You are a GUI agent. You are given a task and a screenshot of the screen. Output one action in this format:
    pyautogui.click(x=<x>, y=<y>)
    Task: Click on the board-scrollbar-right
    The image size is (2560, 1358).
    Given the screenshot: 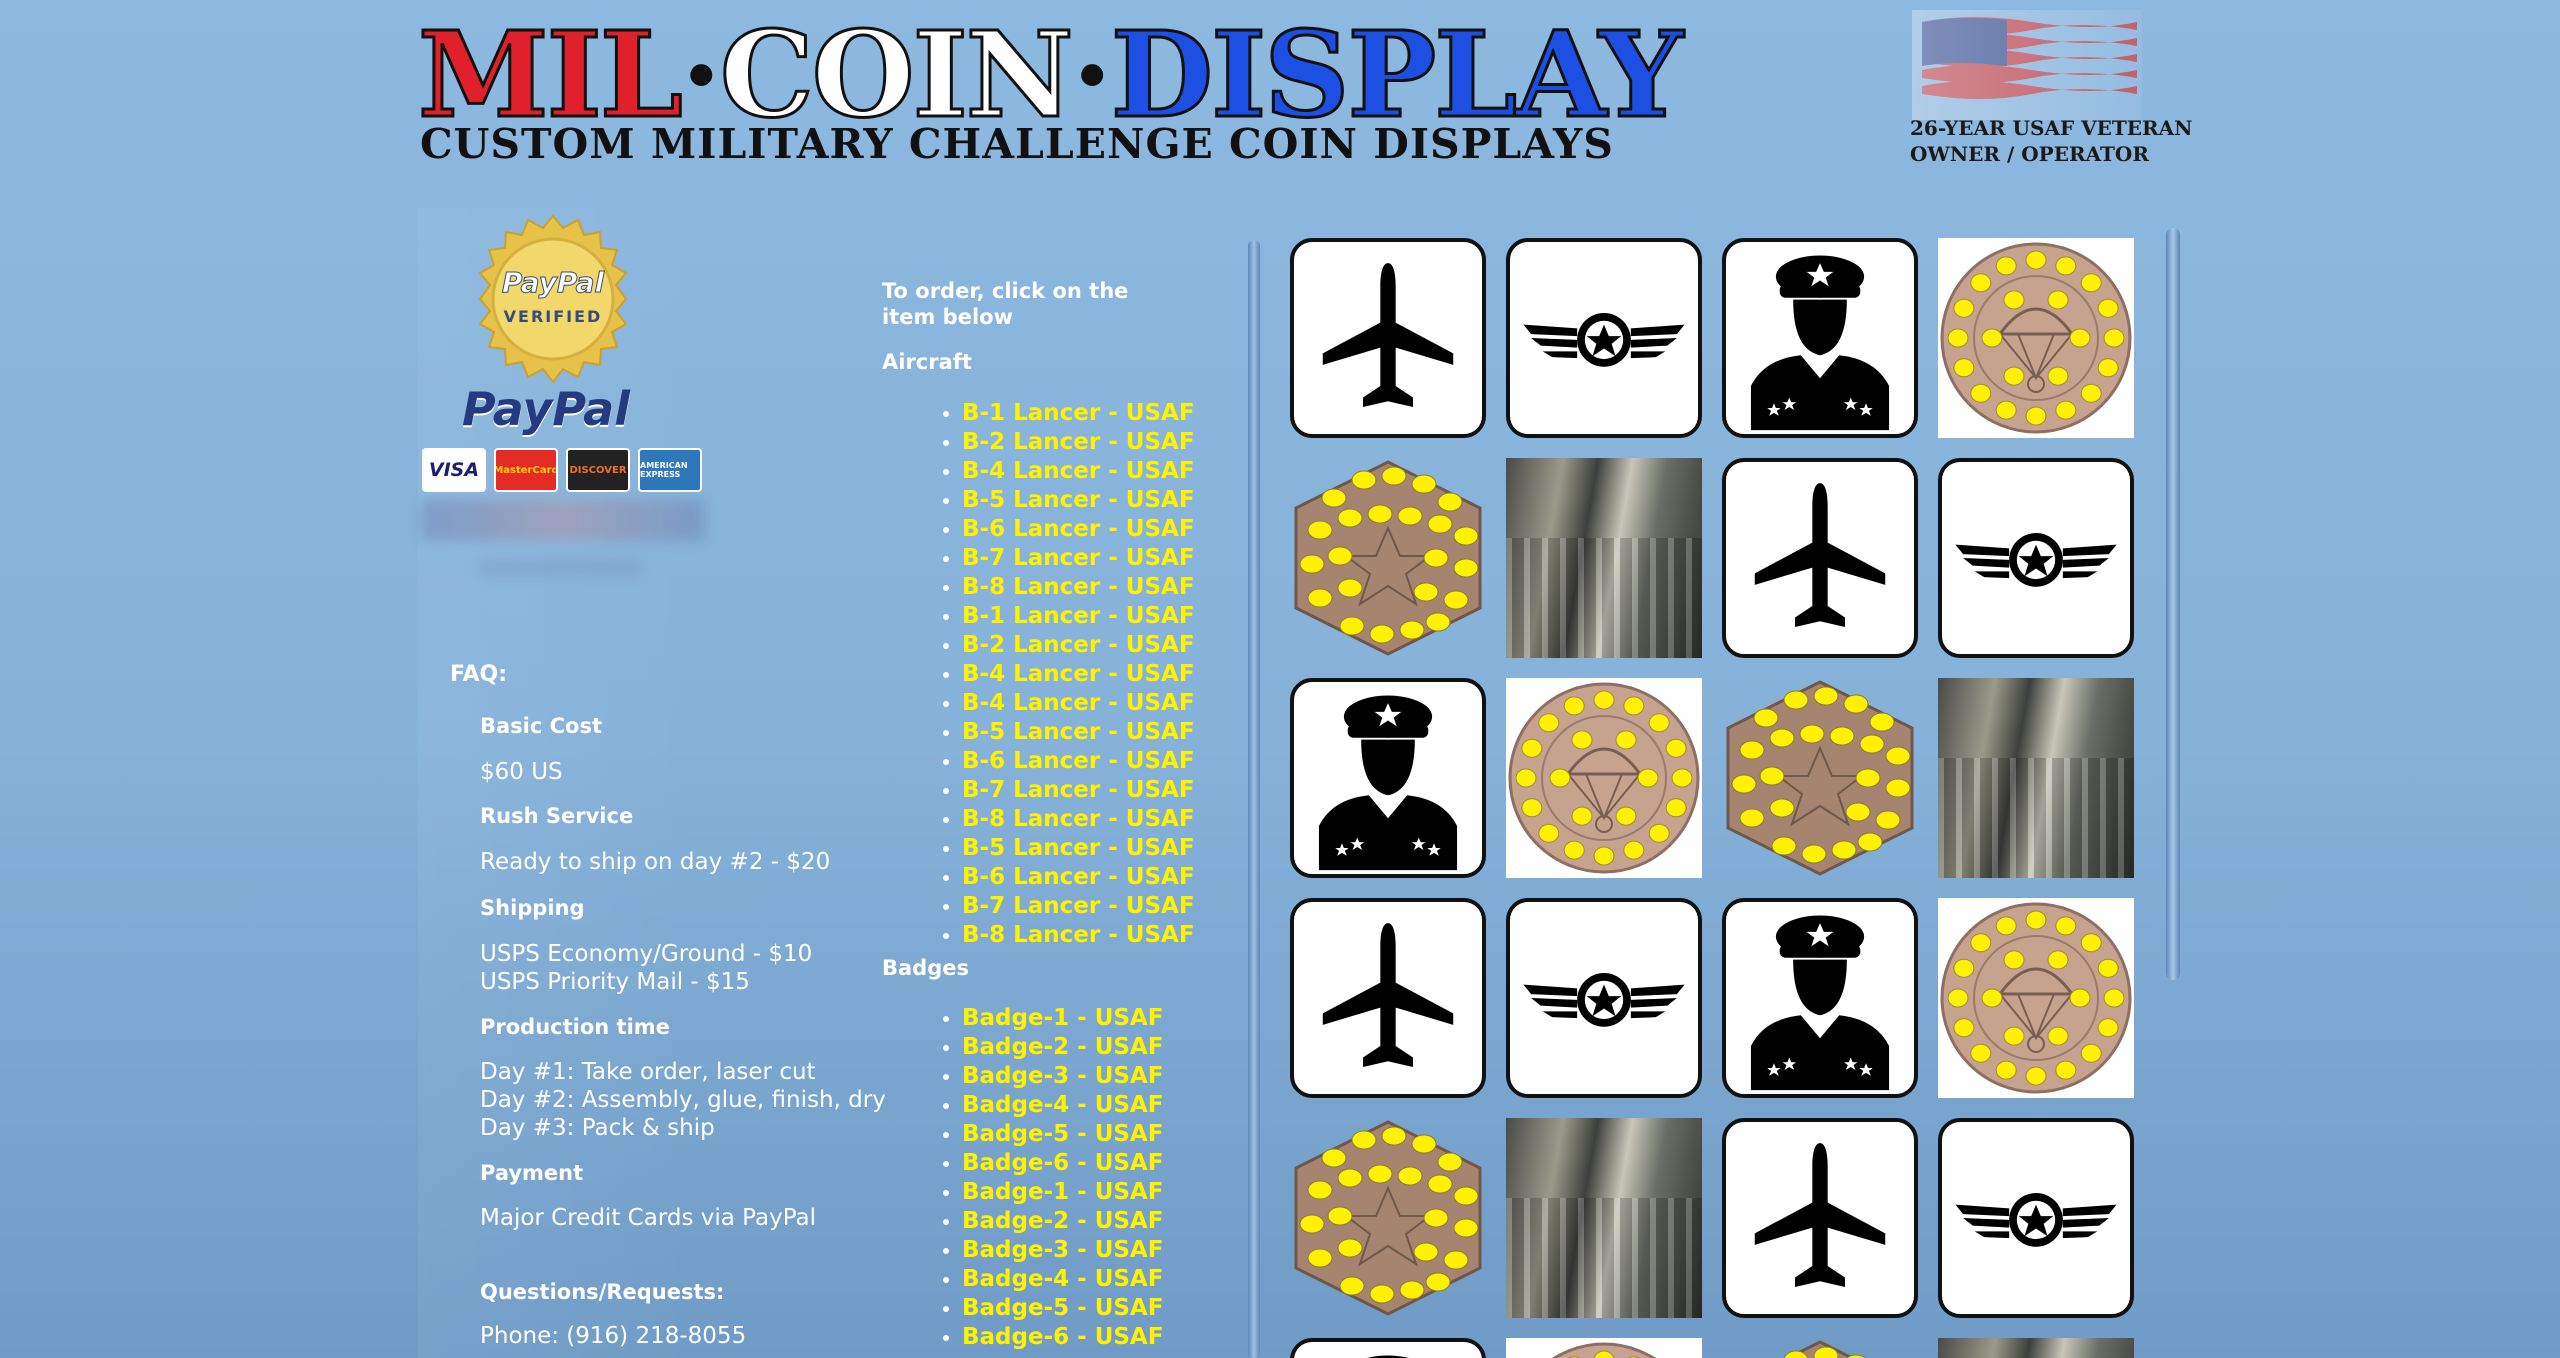 What is the action you would take?
    pyautogui.click(x=2173, y=604)
    